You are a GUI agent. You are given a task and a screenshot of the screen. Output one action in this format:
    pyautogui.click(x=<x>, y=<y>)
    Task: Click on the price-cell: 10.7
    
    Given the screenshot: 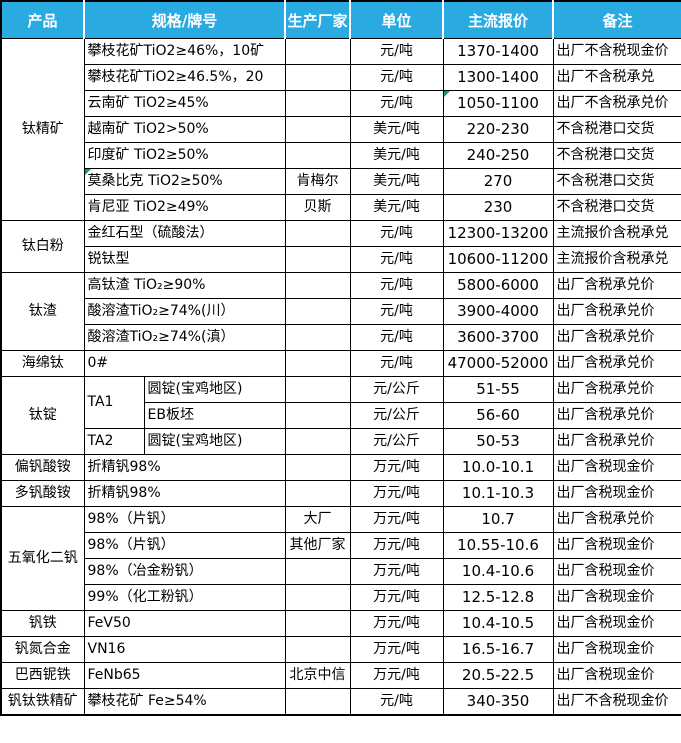 What is the action you would take?
    pyautogui.click(x=498, y=519)
    